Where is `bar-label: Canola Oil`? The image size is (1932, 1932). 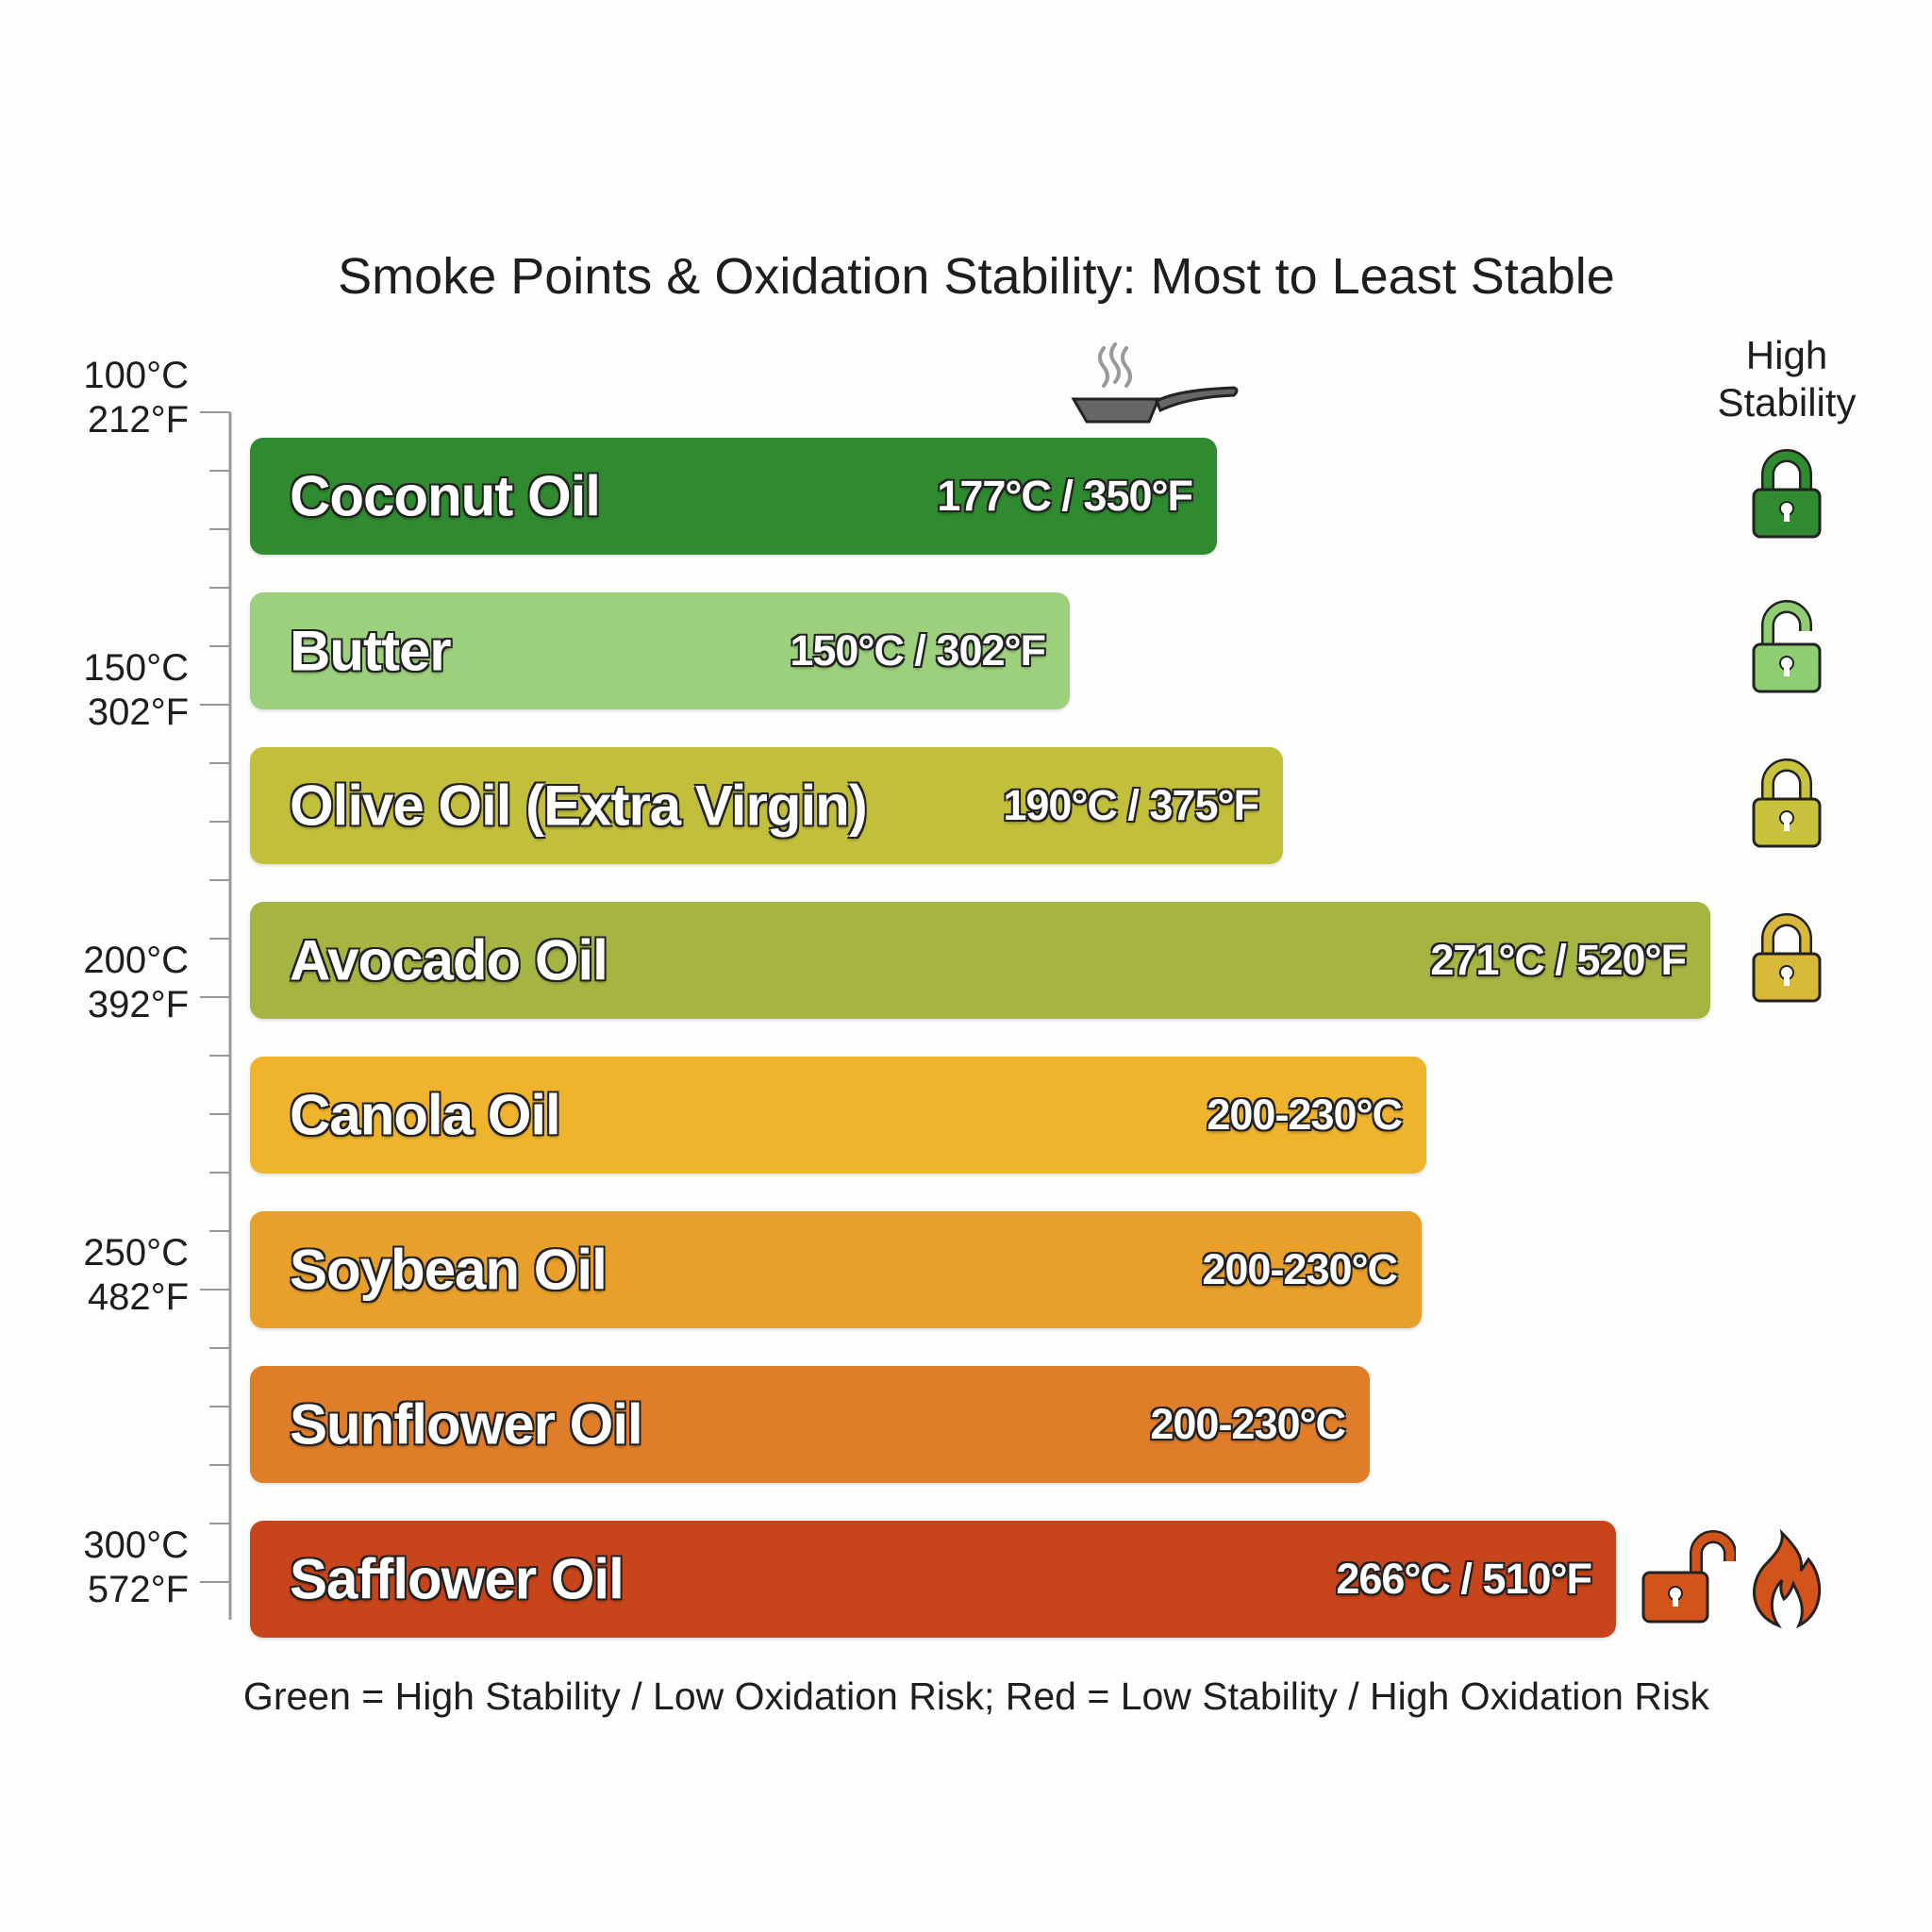
bar-label: Canola Oil is located at coordinates (426, 1115).